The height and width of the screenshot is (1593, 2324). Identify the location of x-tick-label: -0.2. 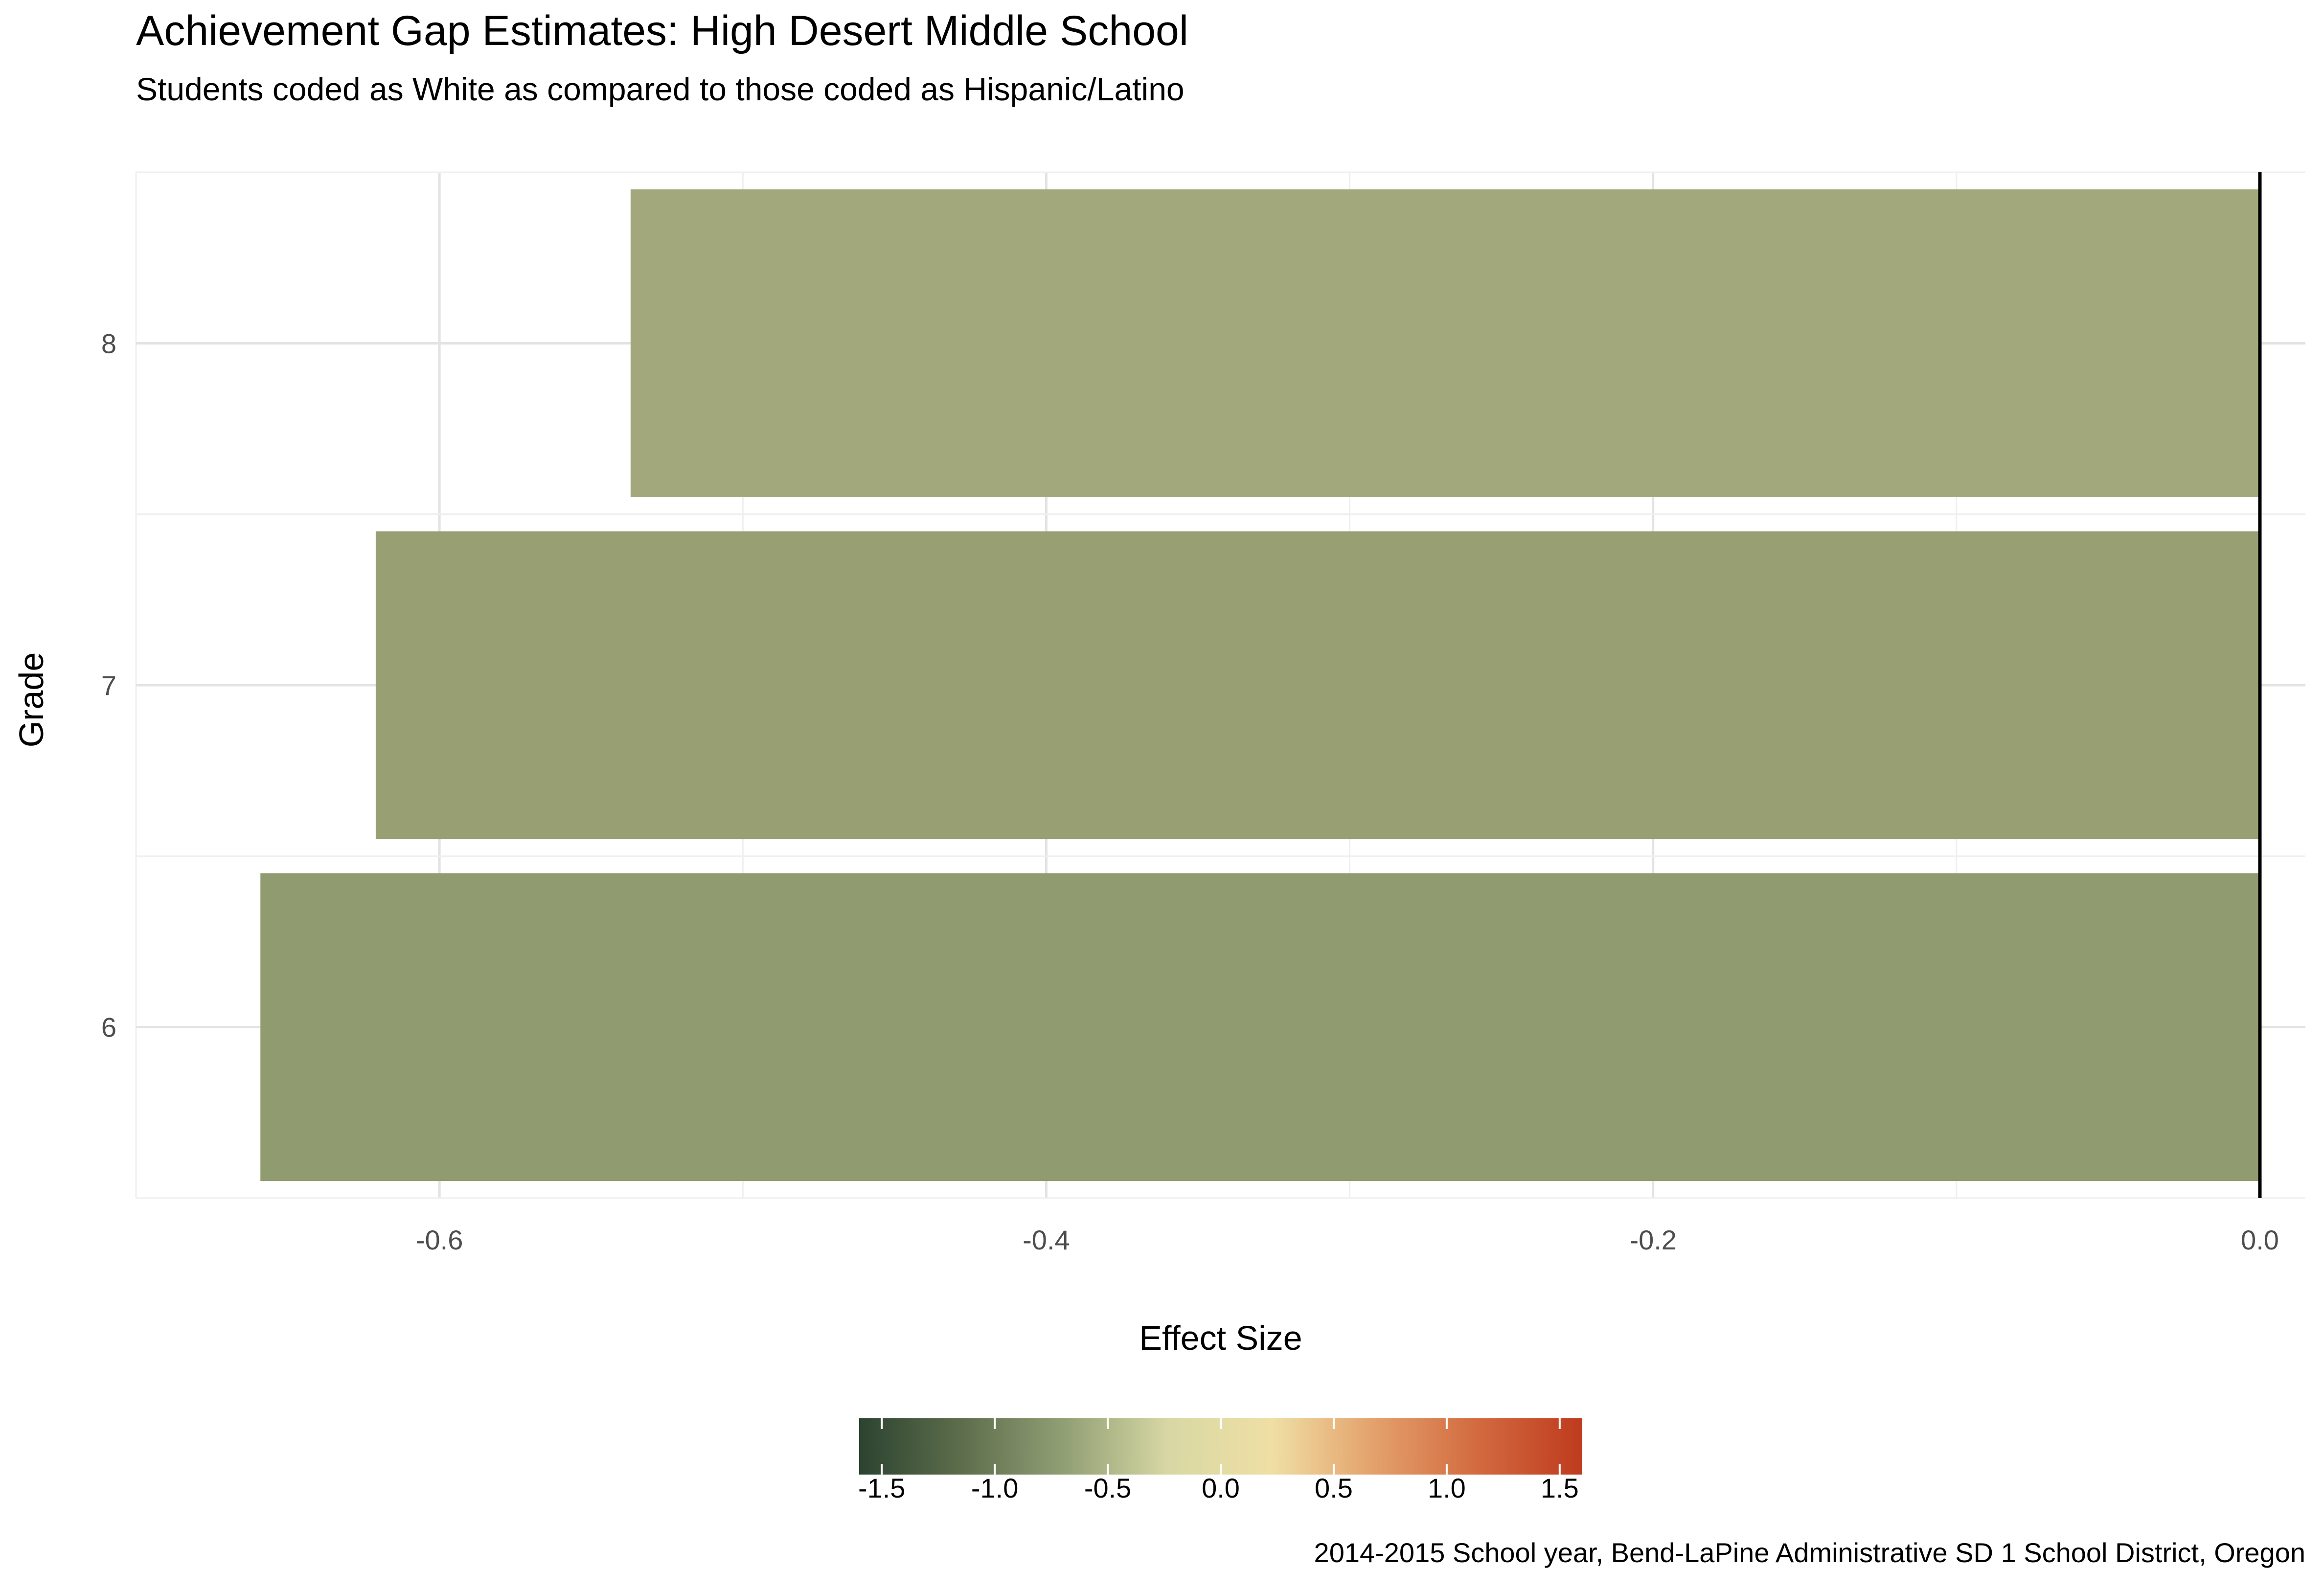
(1653, 1239).